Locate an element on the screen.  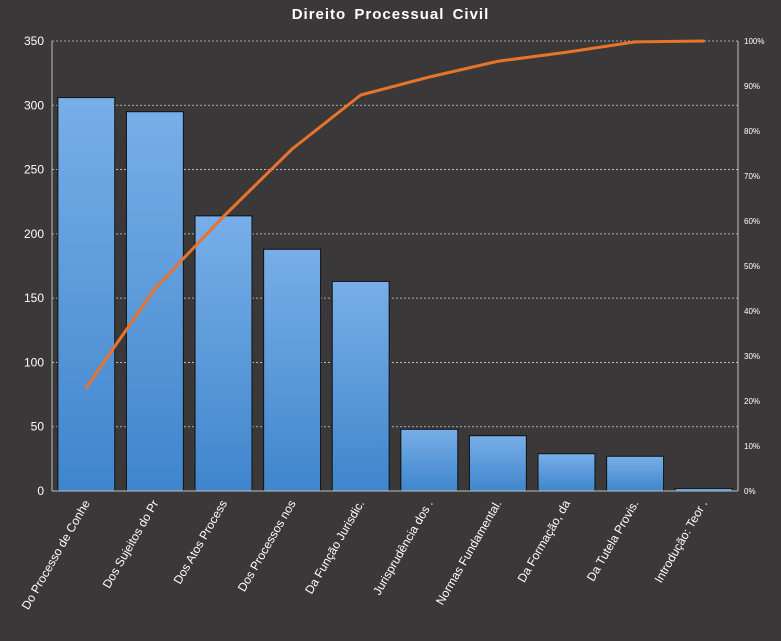
y-tick-label: 100 is located at coordinates (34, 362).